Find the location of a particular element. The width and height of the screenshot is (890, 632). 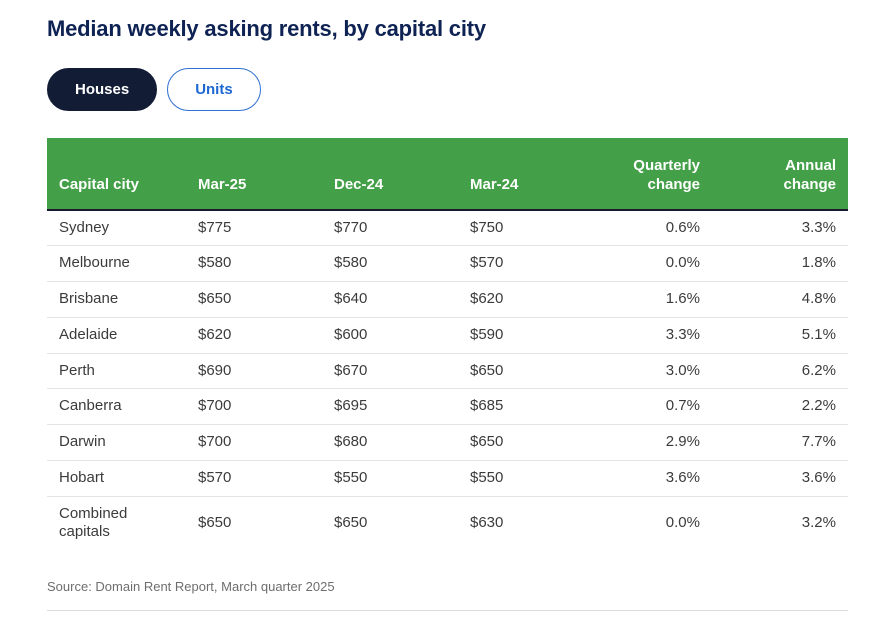

column-header: Quarterly change is located at coordinates (653, 174).